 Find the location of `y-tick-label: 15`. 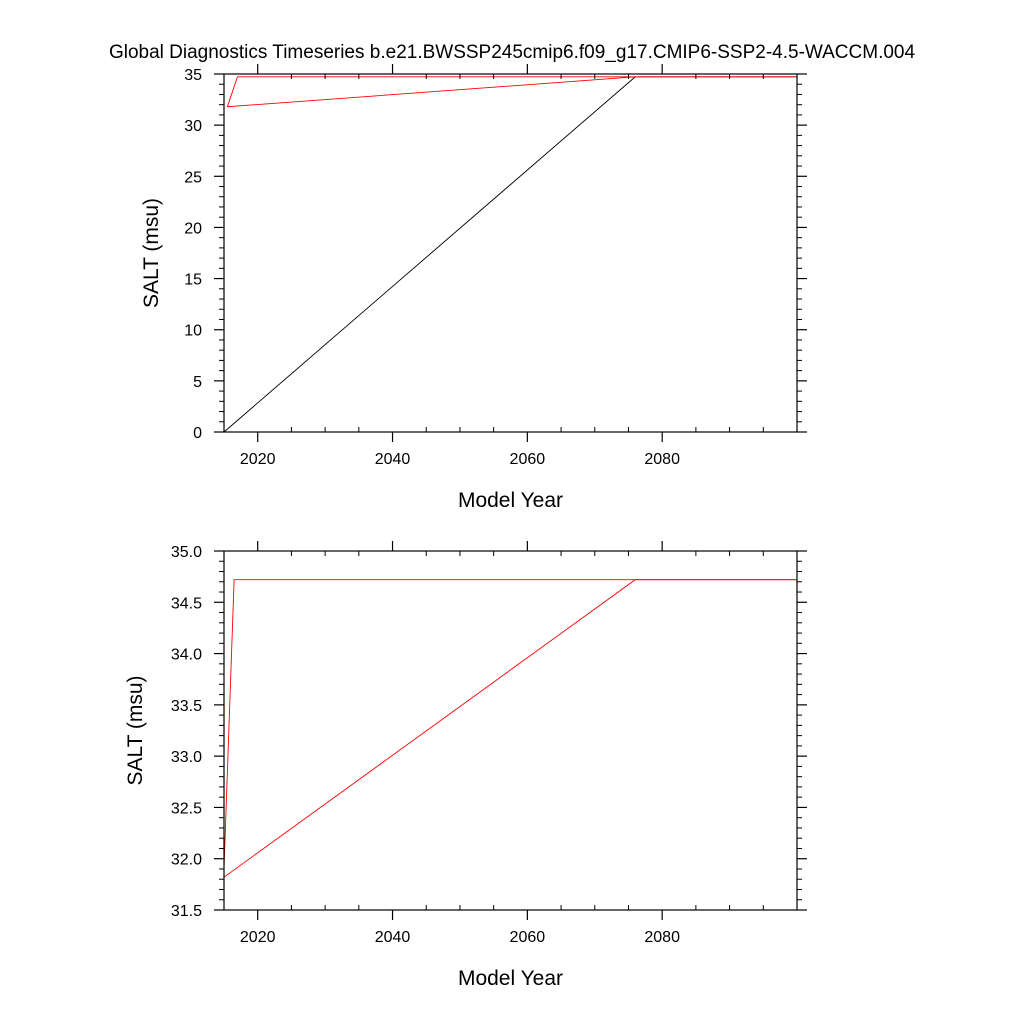

y-tick-label: 15 is located at coordinates (193, 280).